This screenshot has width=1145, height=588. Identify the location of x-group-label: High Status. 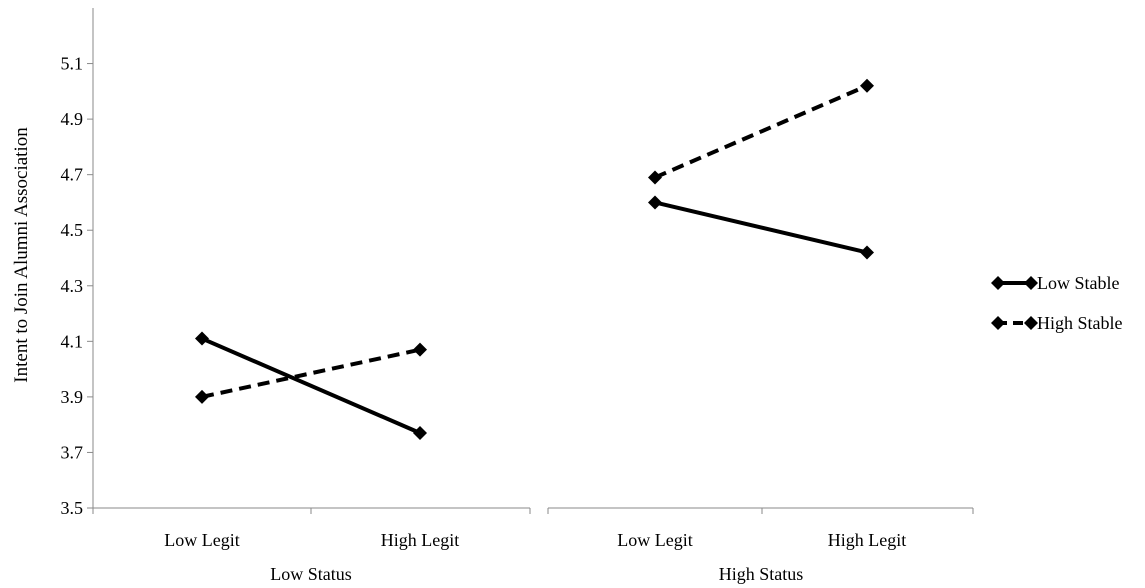
(761, 574).